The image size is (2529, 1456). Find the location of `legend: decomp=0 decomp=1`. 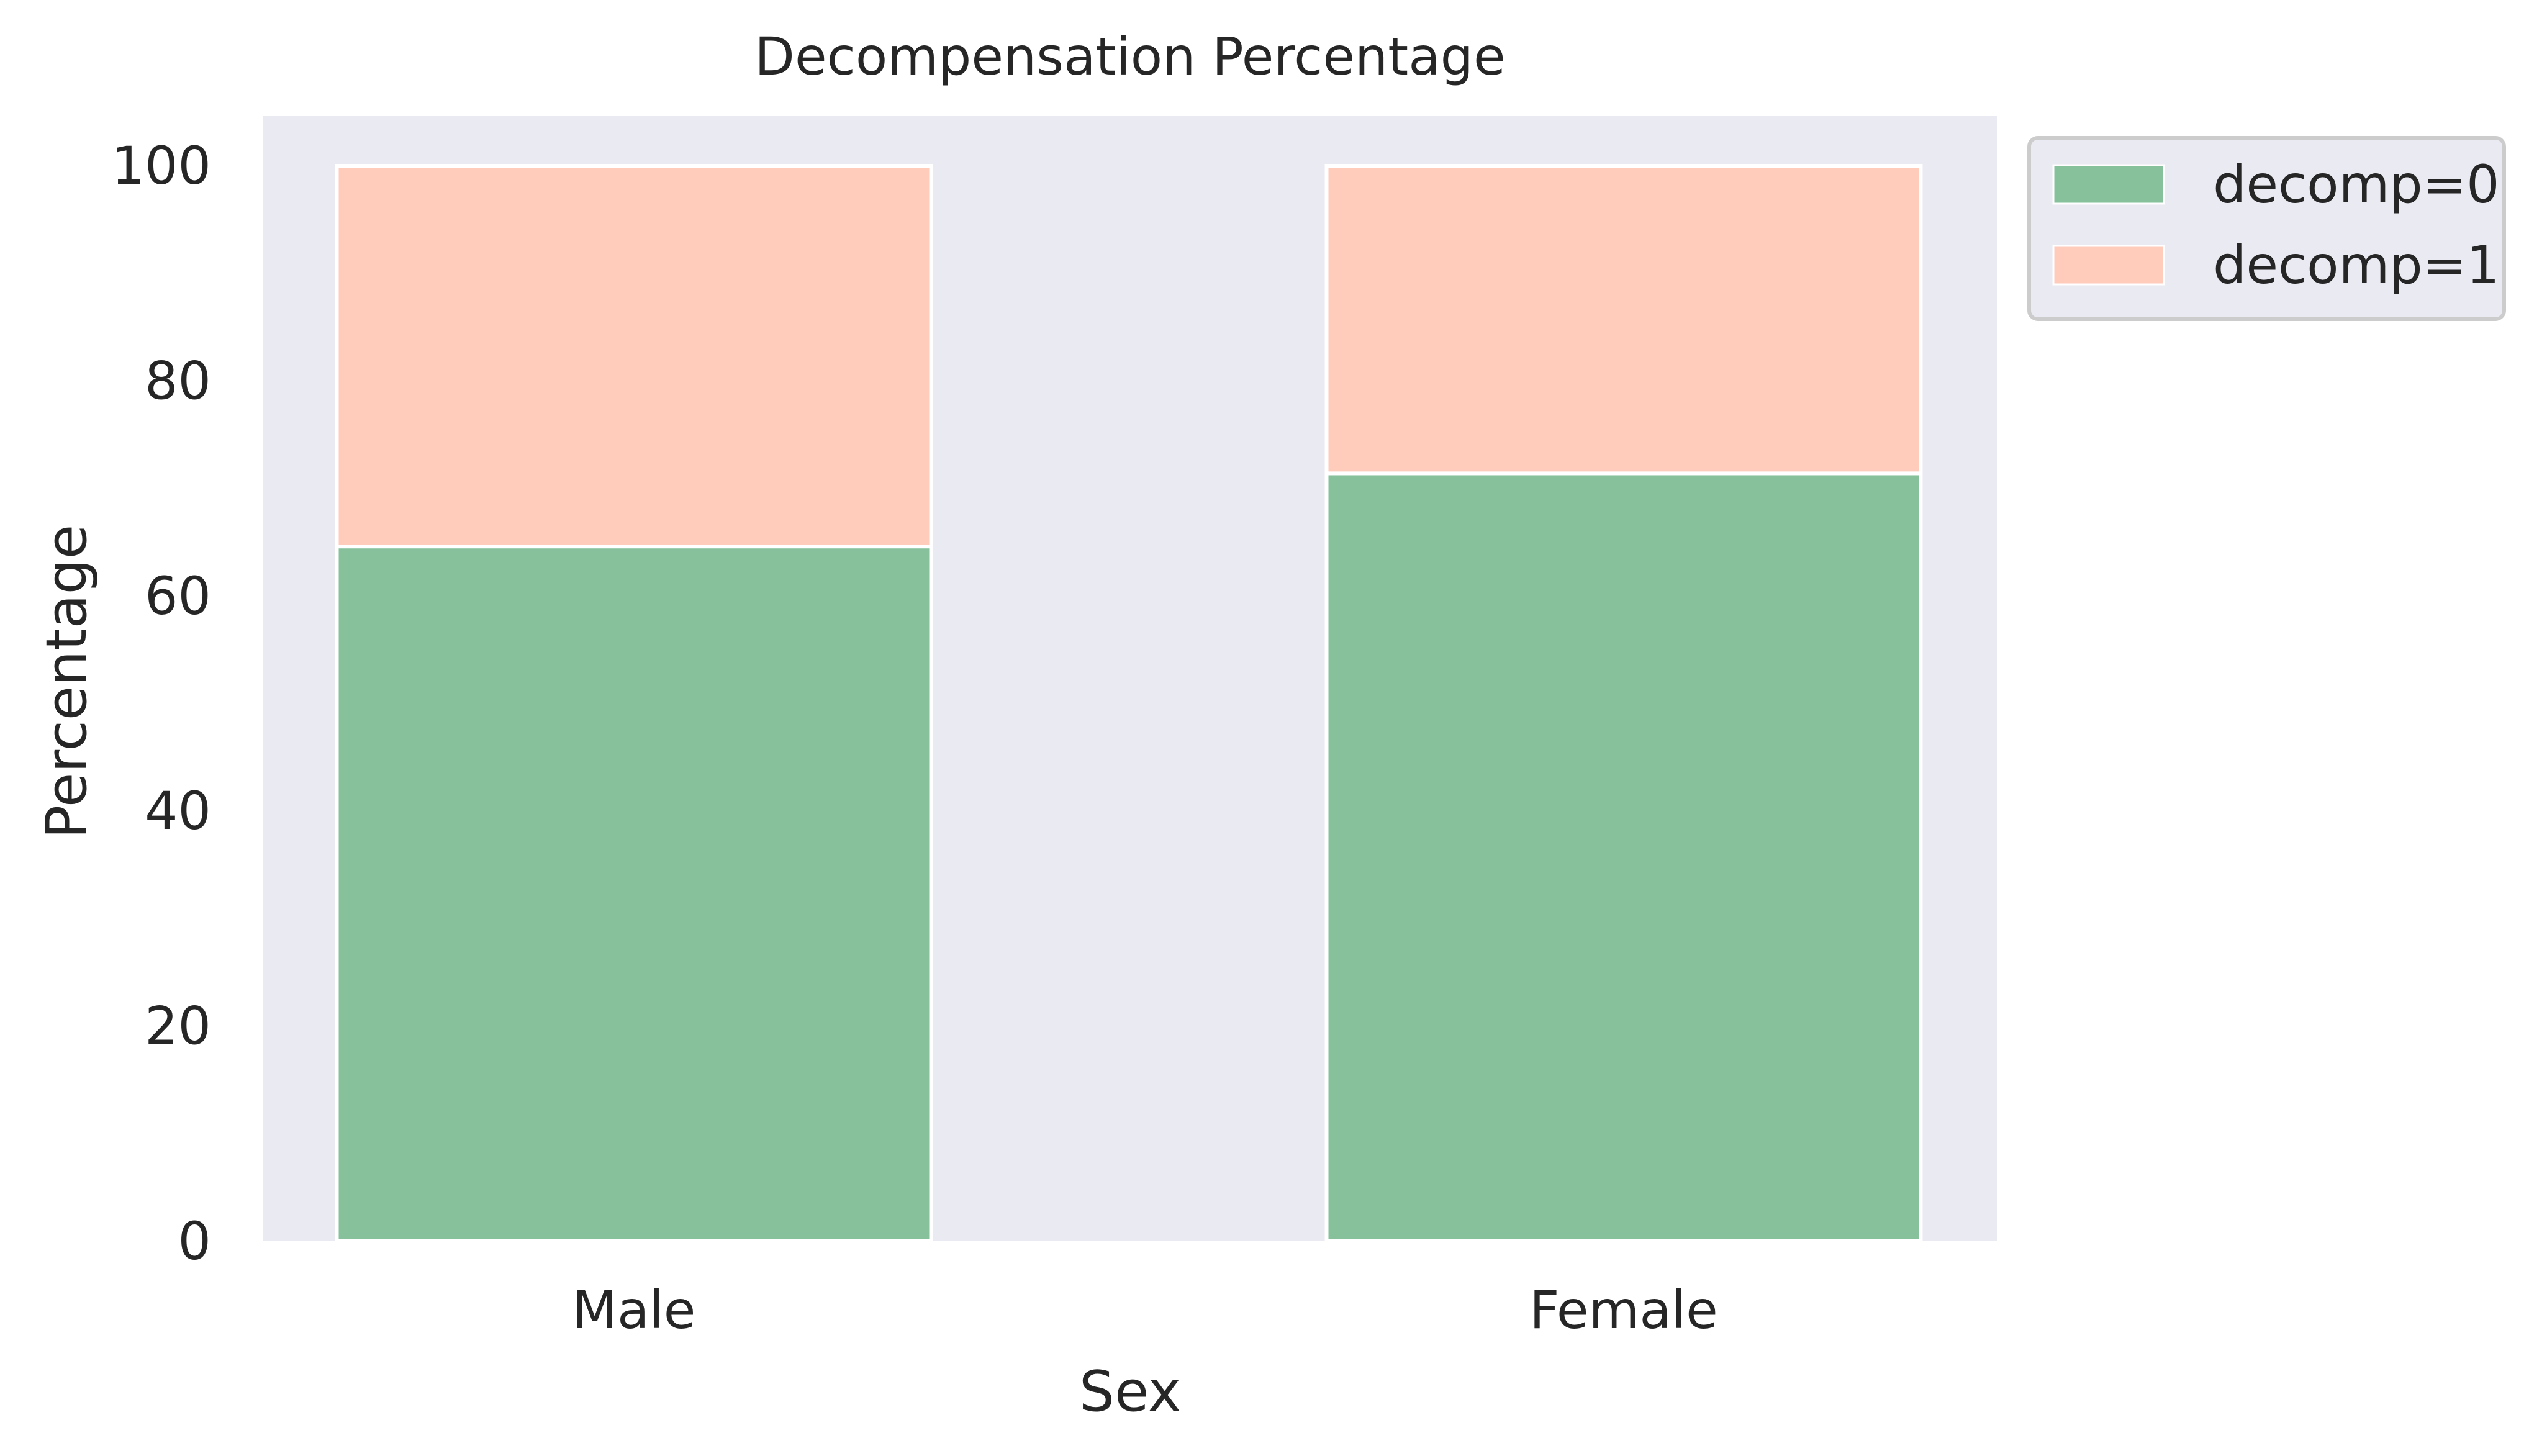

legend: decomp=0 decomp=1 is located at coordinates (2266, 228).